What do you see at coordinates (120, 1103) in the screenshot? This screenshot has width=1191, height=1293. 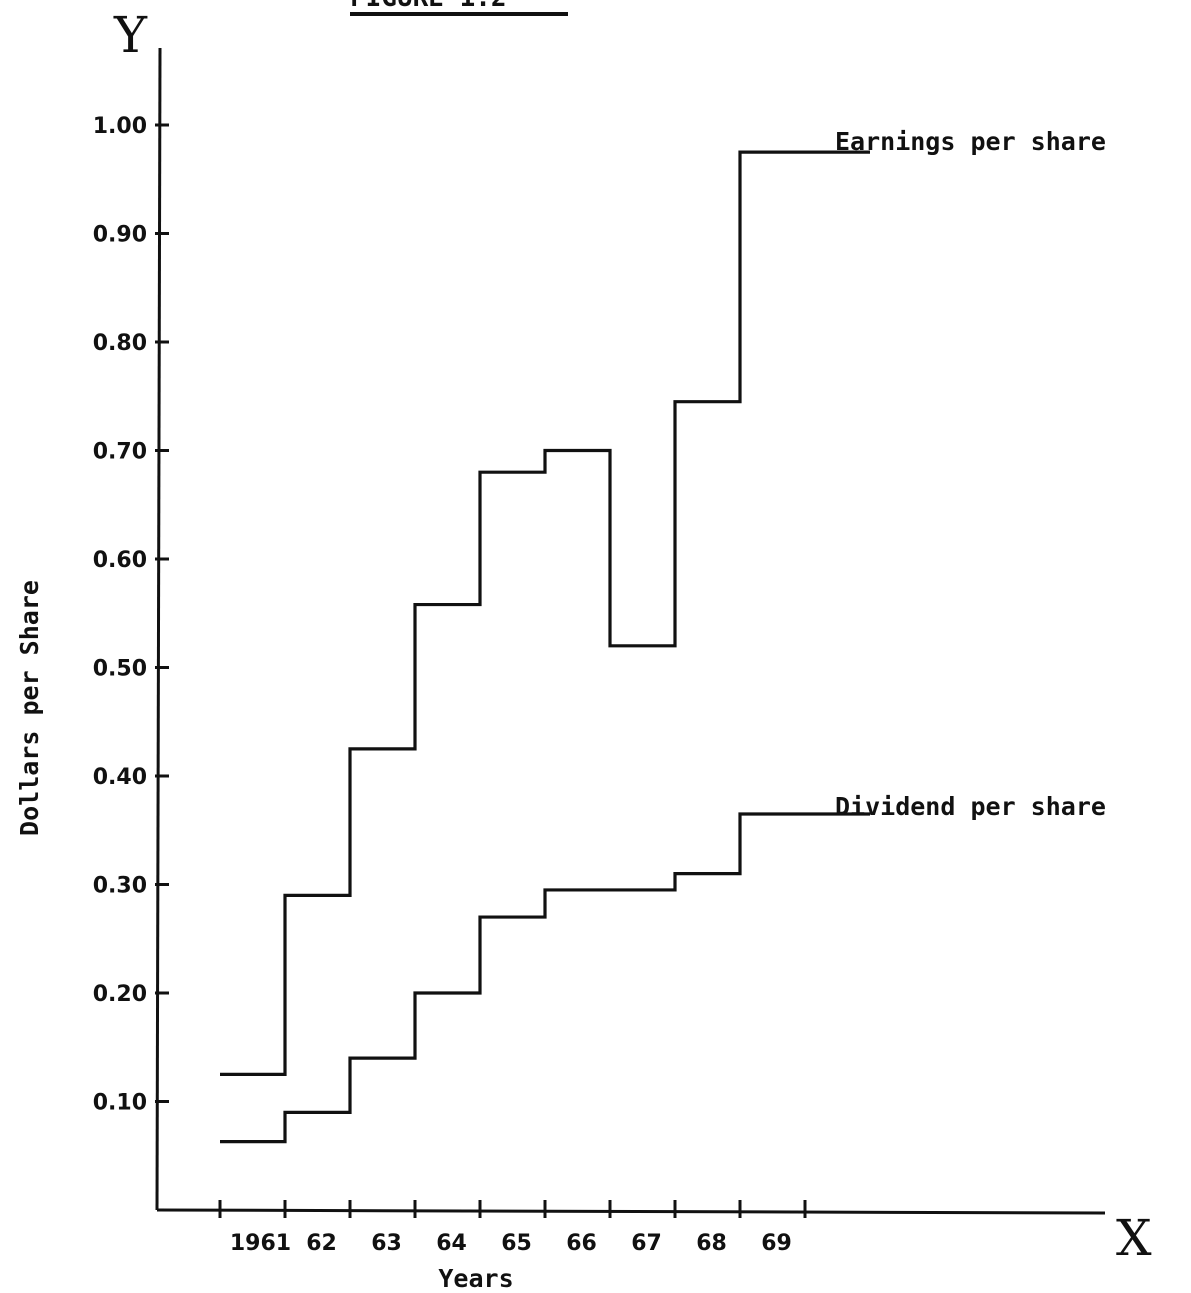 I see `y-tick-label: 0.10` at bounding box center [120, 1103].